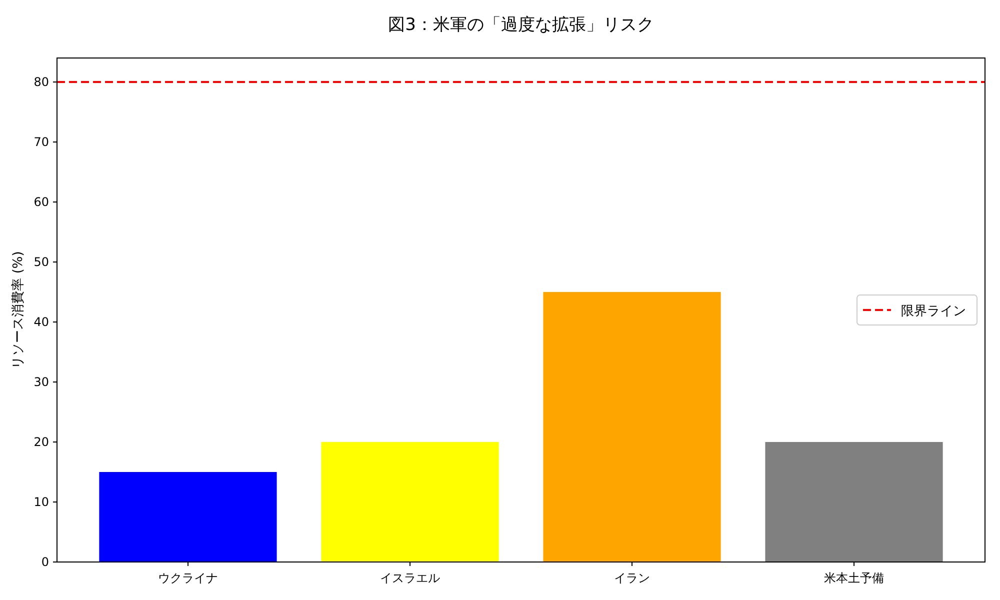 Image resolution: width=1000 pixels, height=600 pixels. What do you see at coordinates (41, 442) in the screenshot?
I see `y-tick-label: 20` at bounding box center [41, 442].